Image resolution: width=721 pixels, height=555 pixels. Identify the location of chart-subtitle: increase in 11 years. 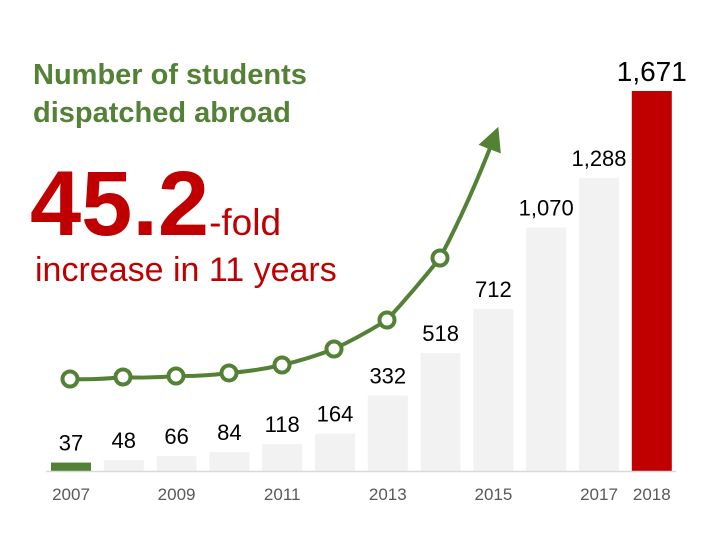
(186, 270).